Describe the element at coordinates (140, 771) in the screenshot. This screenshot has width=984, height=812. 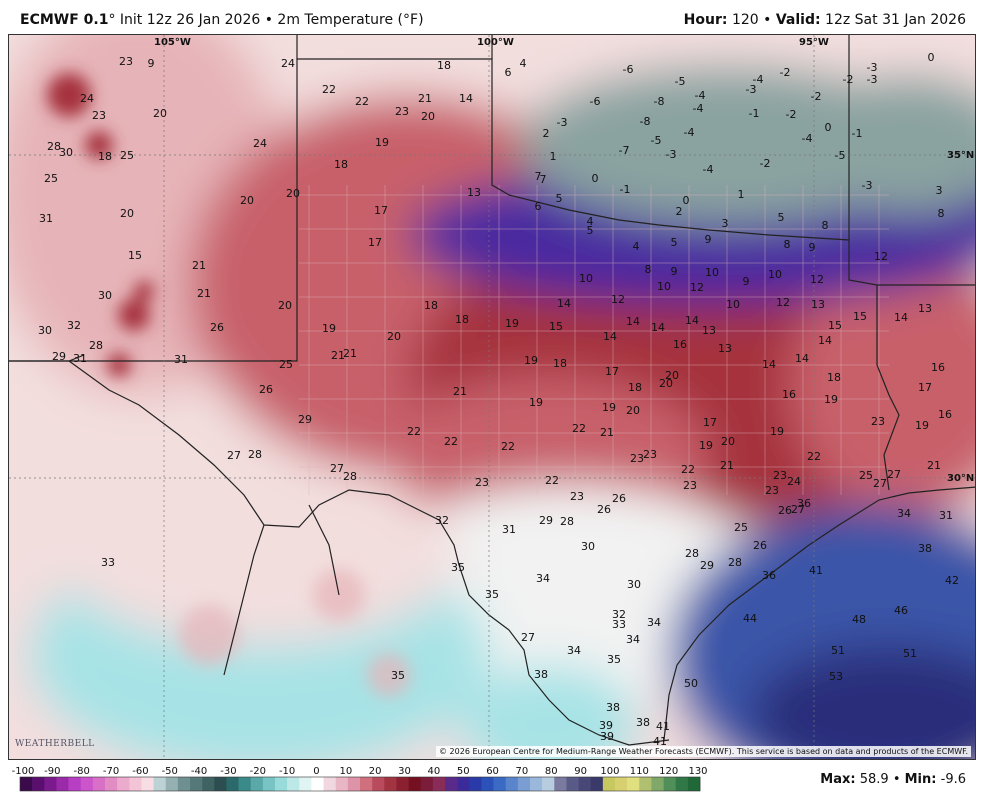
I see `colorbar-tick: -60` at that location.